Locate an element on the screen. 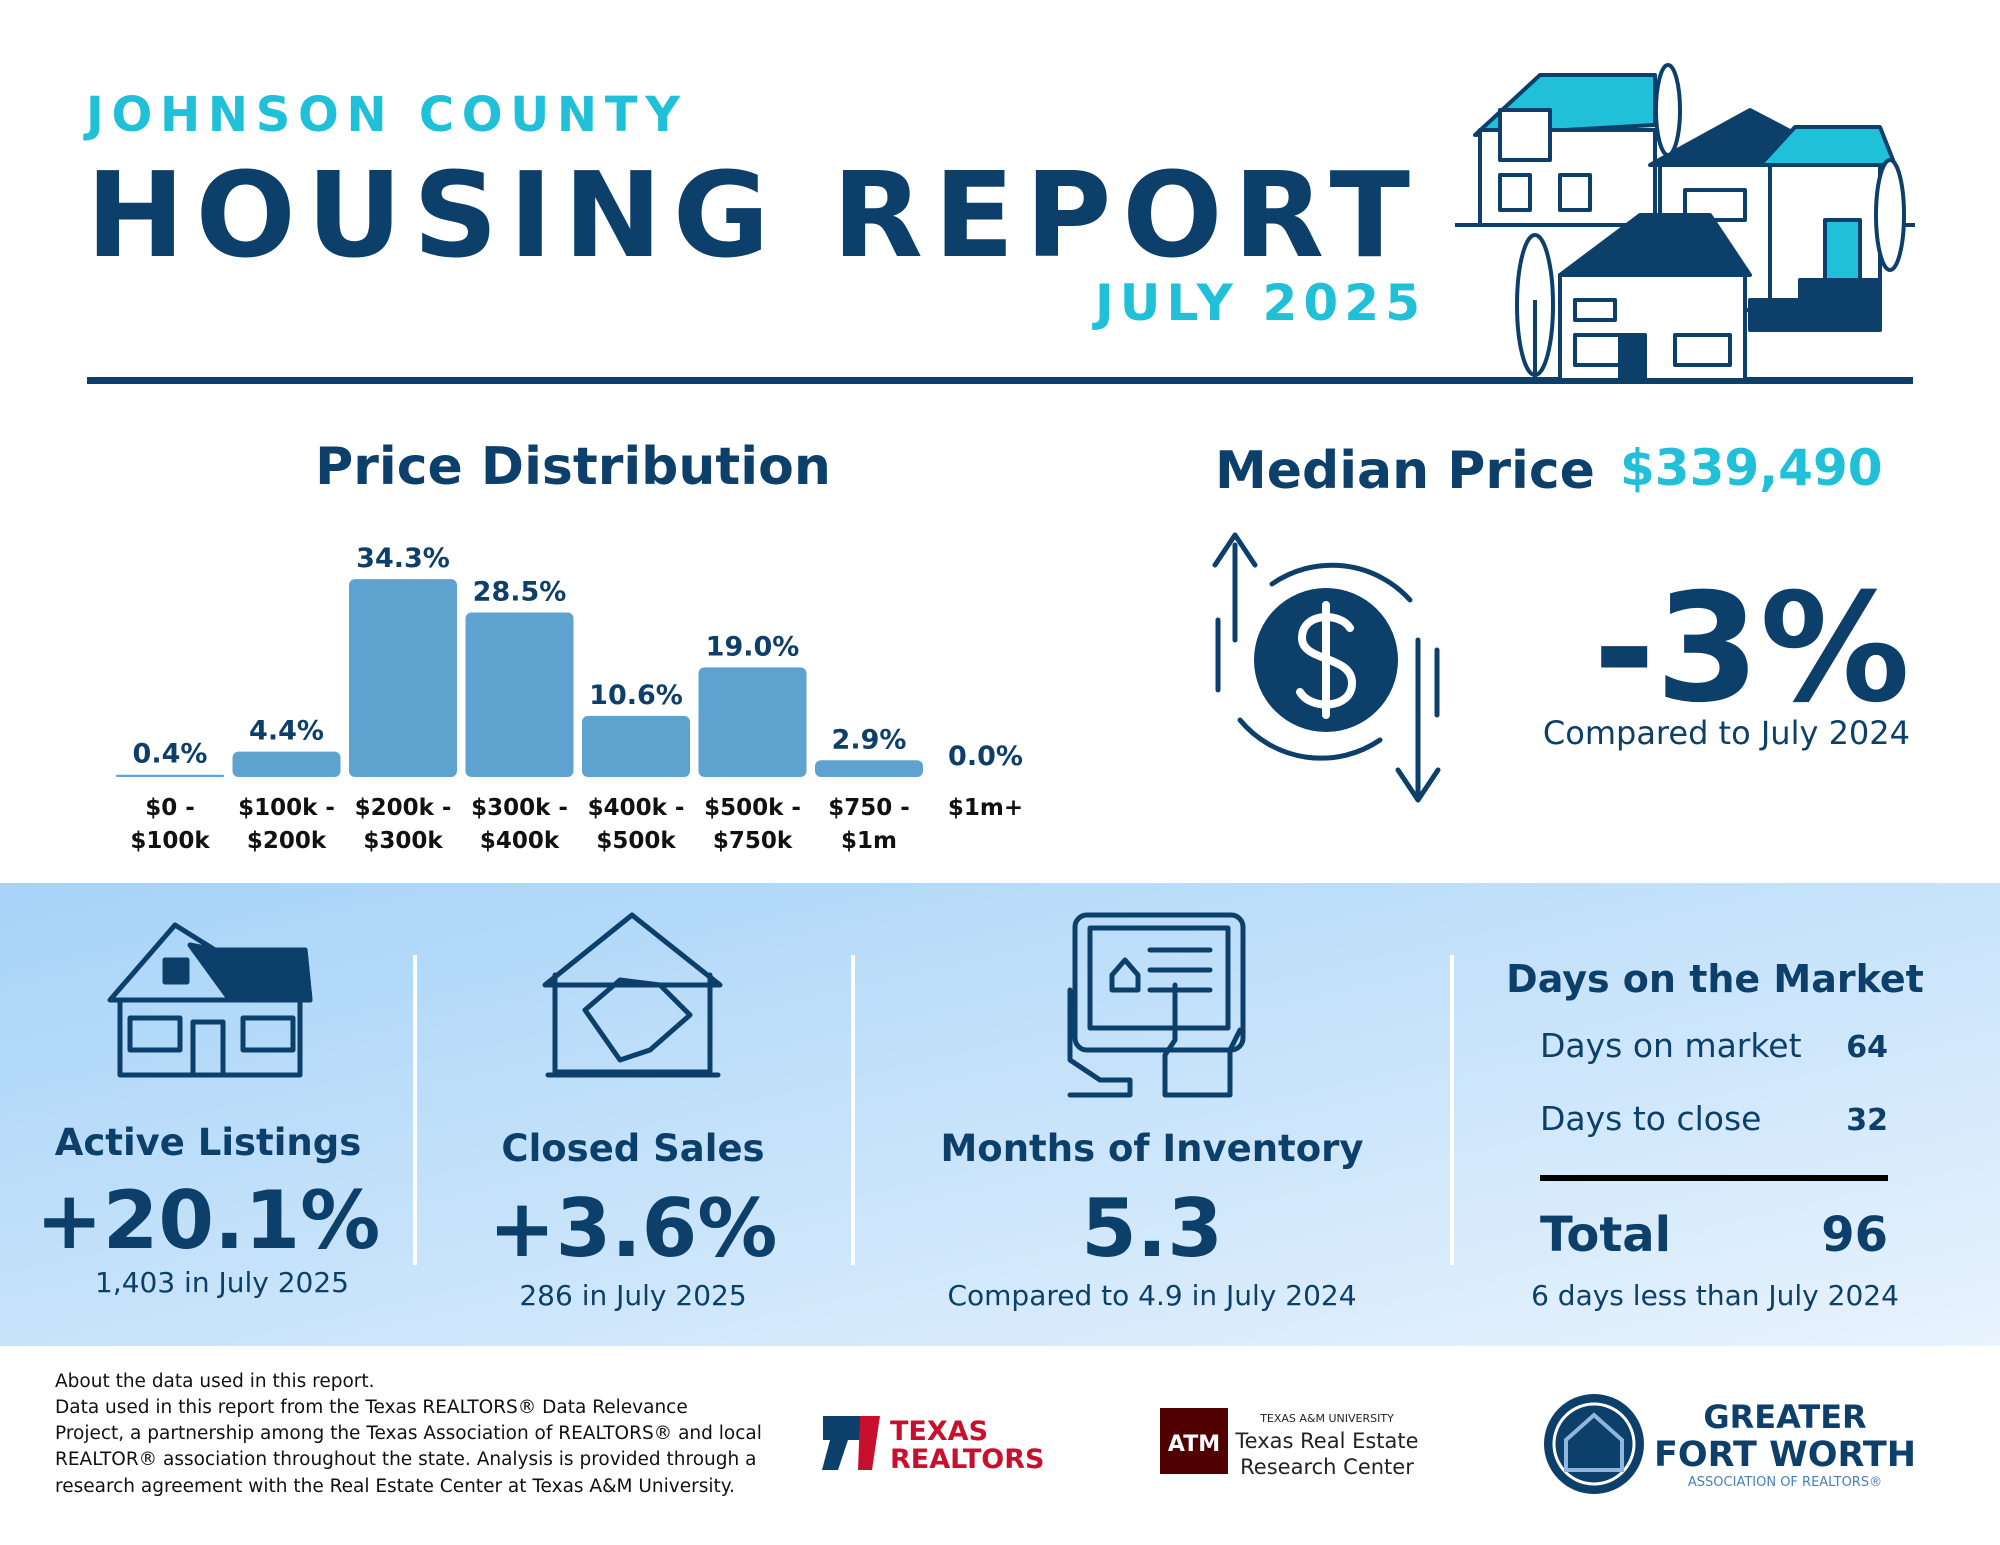  stat-note: Compared to 4.9 in July 2024 is located at coordinates (1151, 1295).